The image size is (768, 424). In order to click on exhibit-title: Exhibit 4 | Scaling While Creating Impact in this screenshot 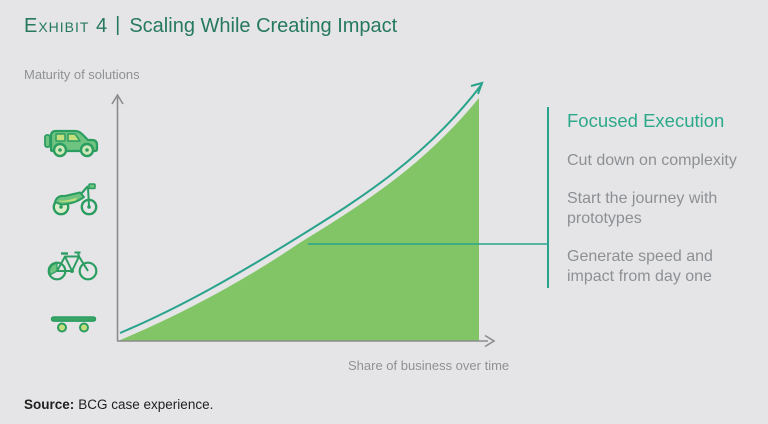, I will do `click(210, 26)`.